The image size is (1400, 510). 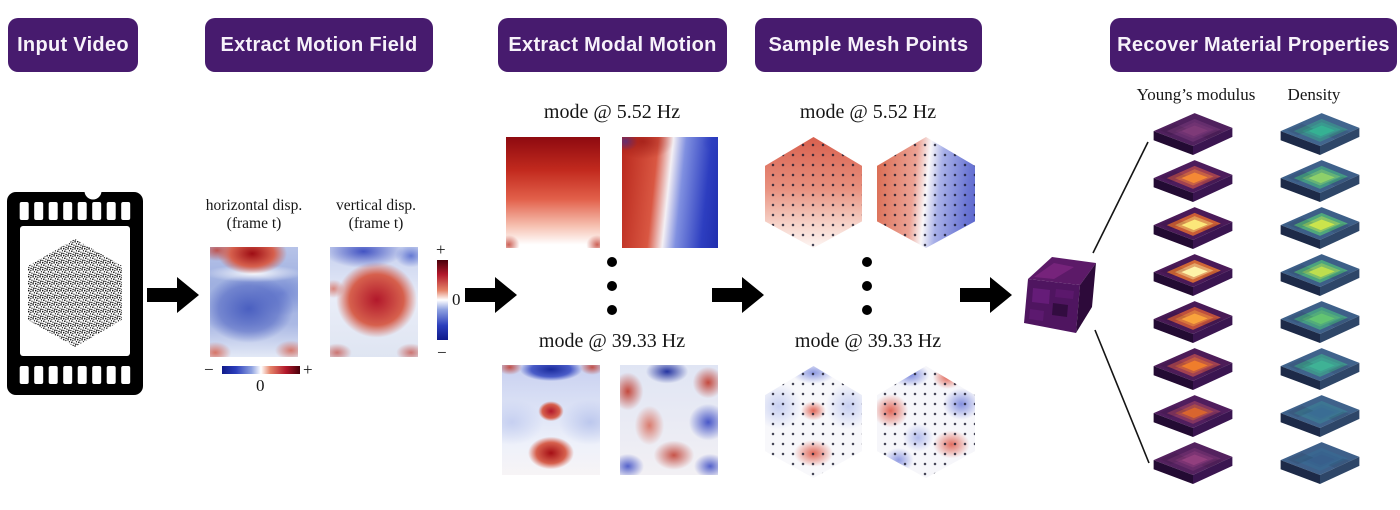 What do you see at coordinates (669, 420) in the screenshot?
I see `modal-motion-image-mode2-vertical` at bounding box center [669, 420].